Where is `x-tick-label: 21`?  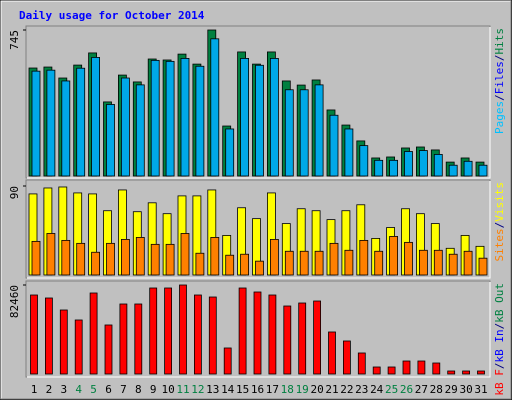 x-tick-label: 21 is located at coordinates (331, 389).